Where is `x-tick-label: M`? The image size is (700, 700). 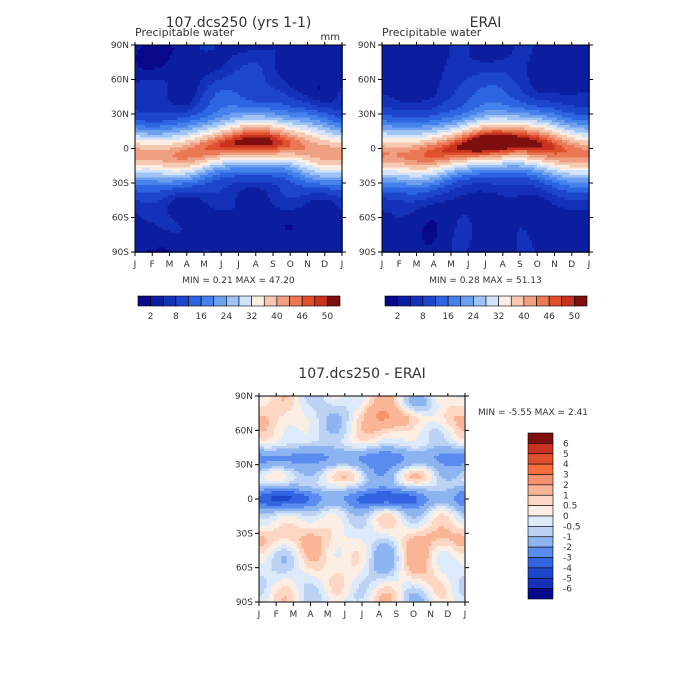
x-tick-label: M is located at coordinates (293, 615).